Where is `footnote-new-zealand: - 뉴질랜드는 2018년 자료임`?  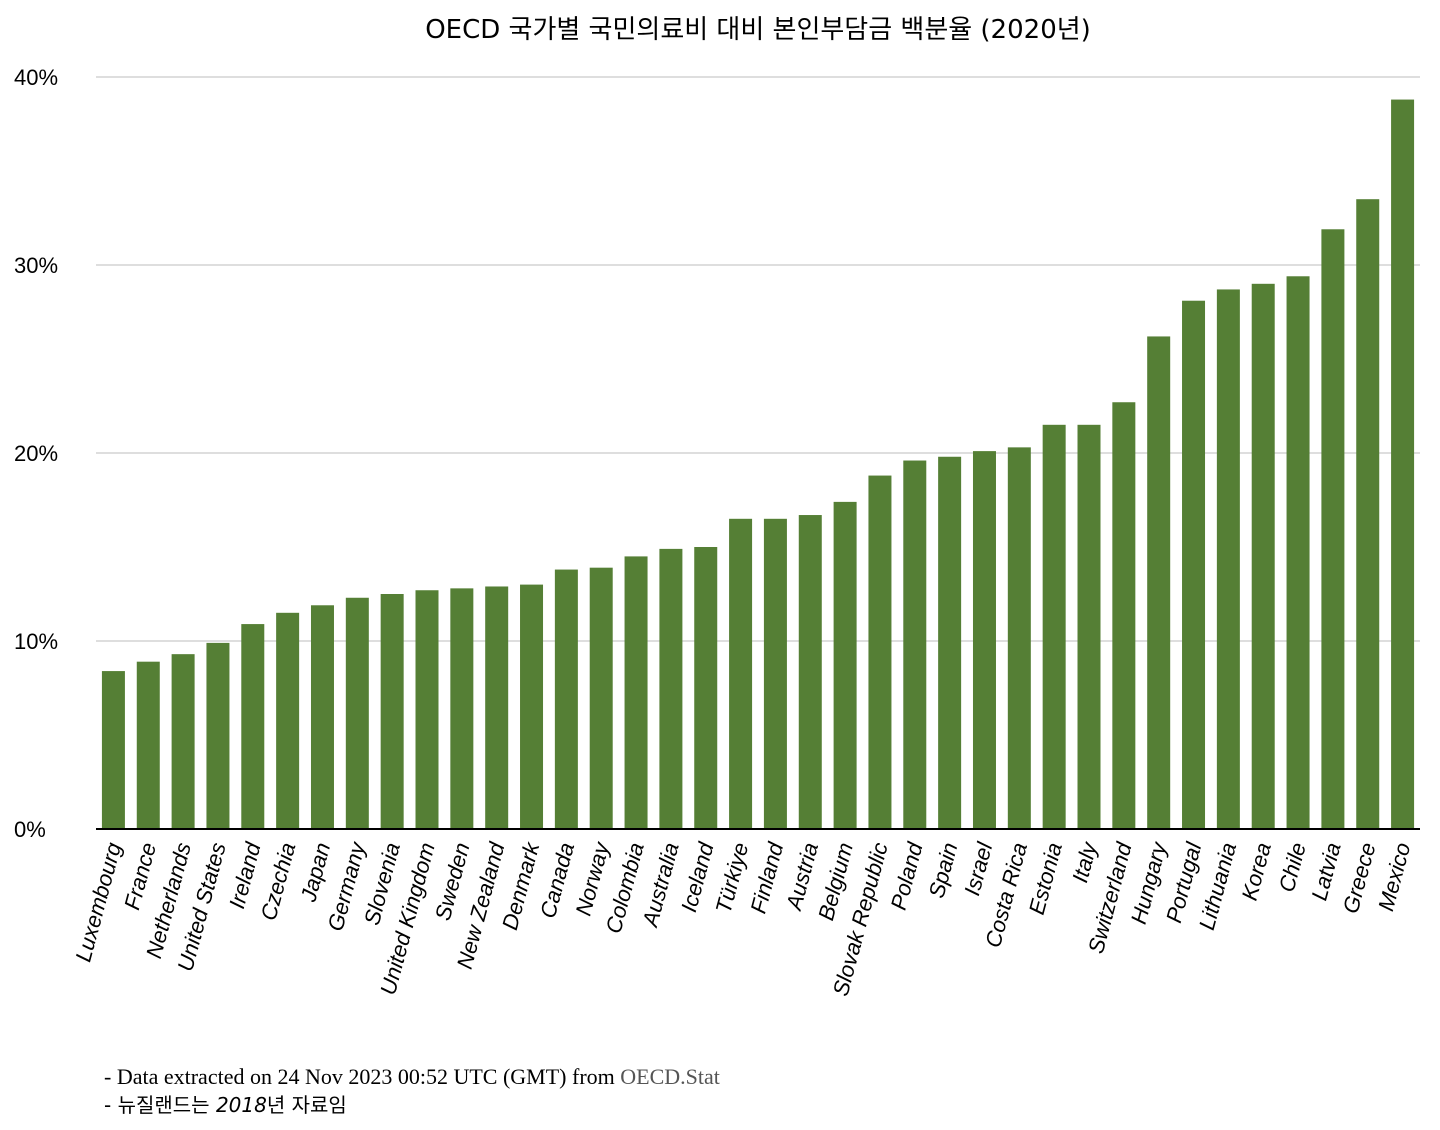
footnote-new-zealand: - 뉴질랜드는 2018년 자료임 is located at coordinates (412, 1105).